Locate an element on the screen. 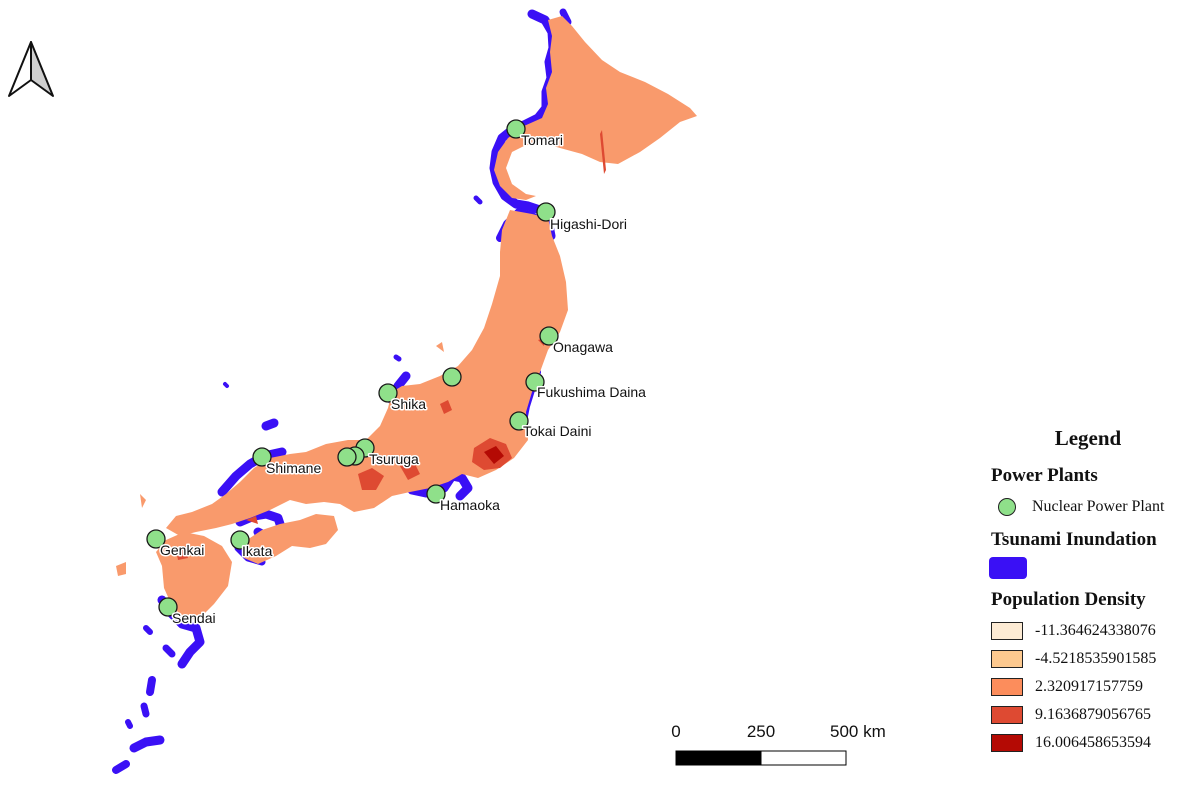  nuclear-plant-higashi-dori: Higashi-Dori is located at coordinates (582, 218).